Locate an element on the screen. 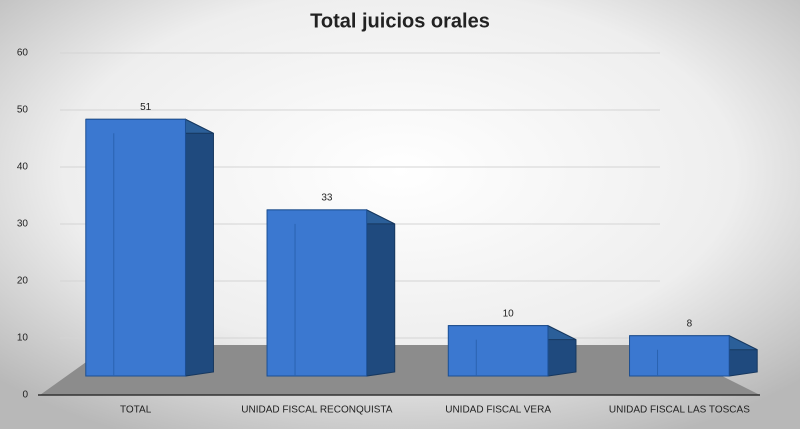 This screenshot has height=429, width=800. y-tick-label: 40 is located at coordinates (23, 167).